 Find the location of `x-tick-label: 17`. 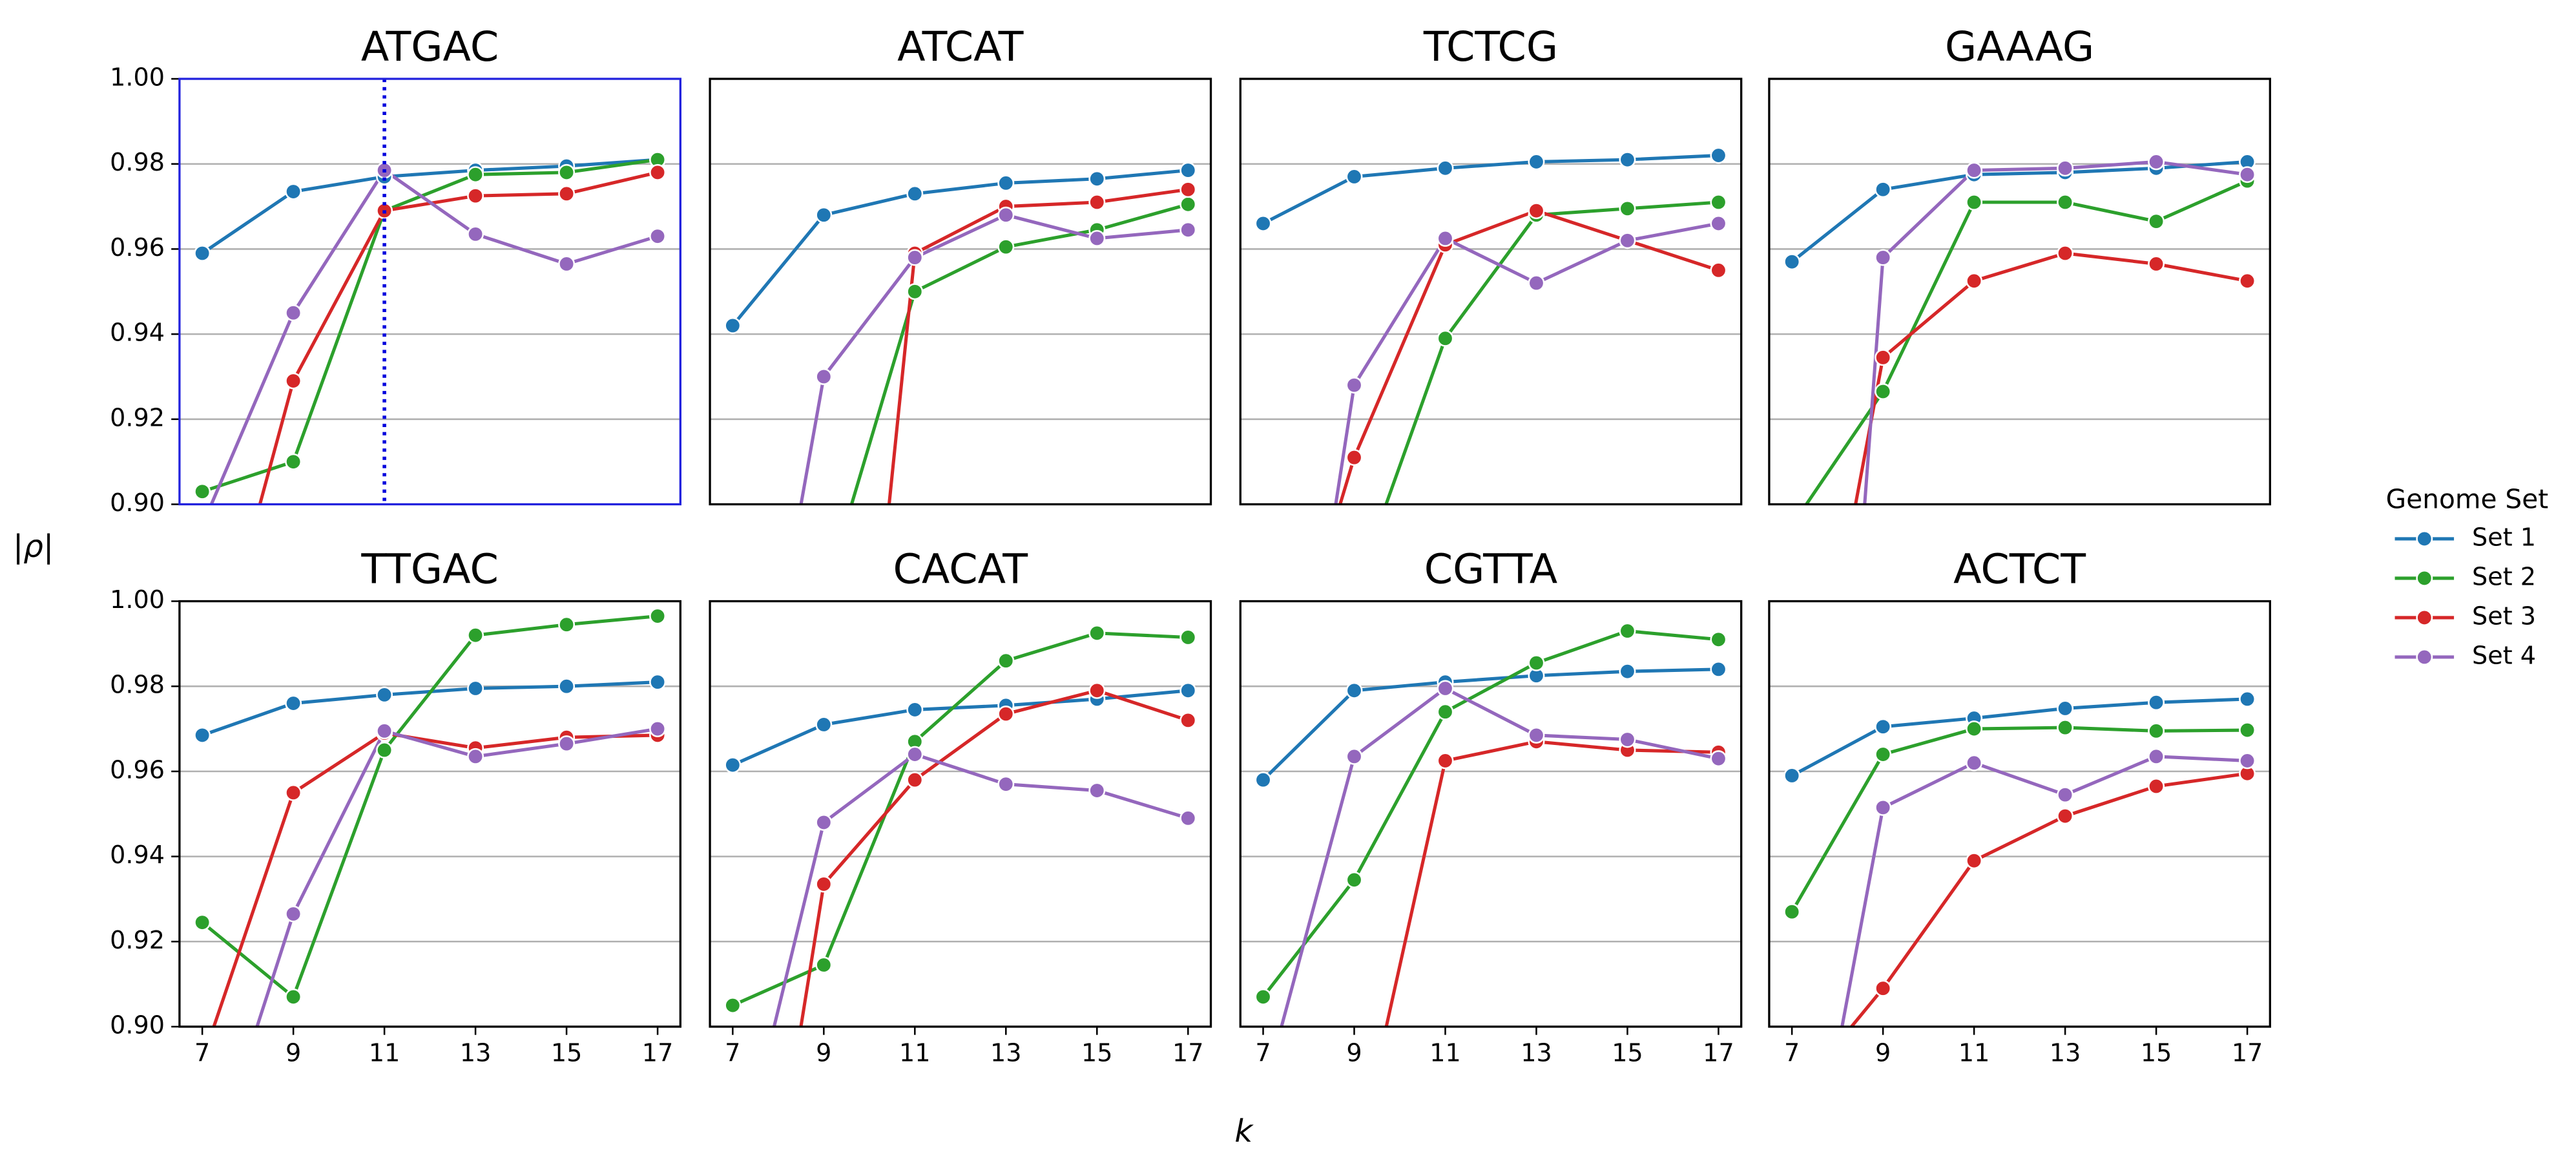

x-tick-label: 17 is located at coordinates (1718, 1053).